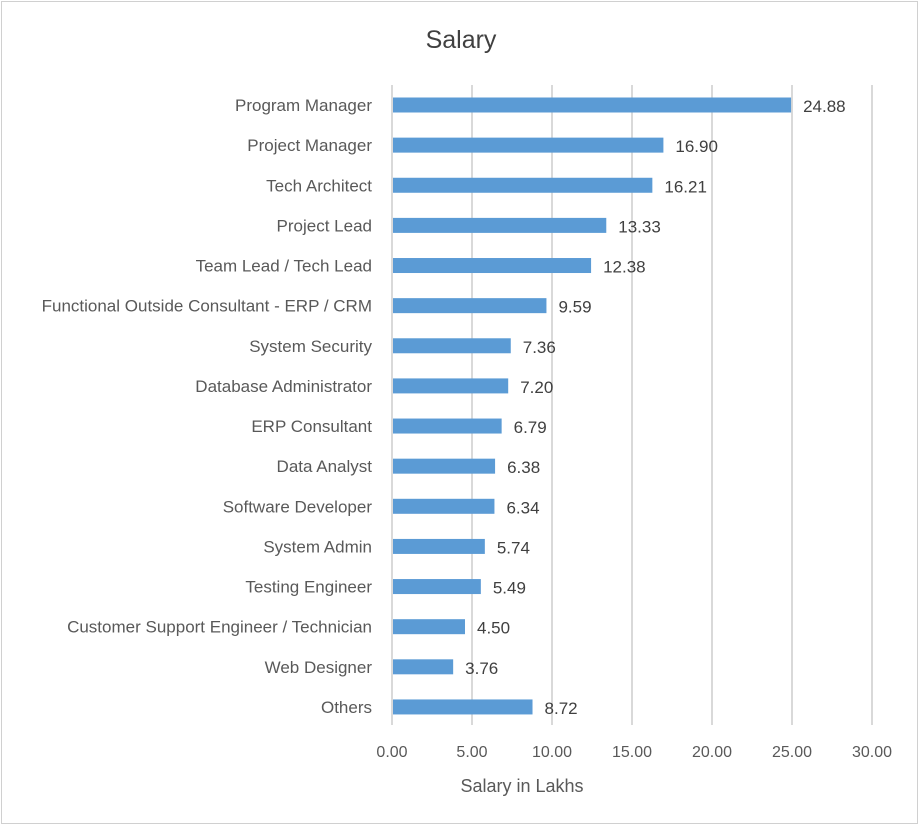 The image size is (921, 828). What do you see at coordinates (513, 547) in the screenshot?
I see `data-label: 5.74` at bounding box center [513, 547].